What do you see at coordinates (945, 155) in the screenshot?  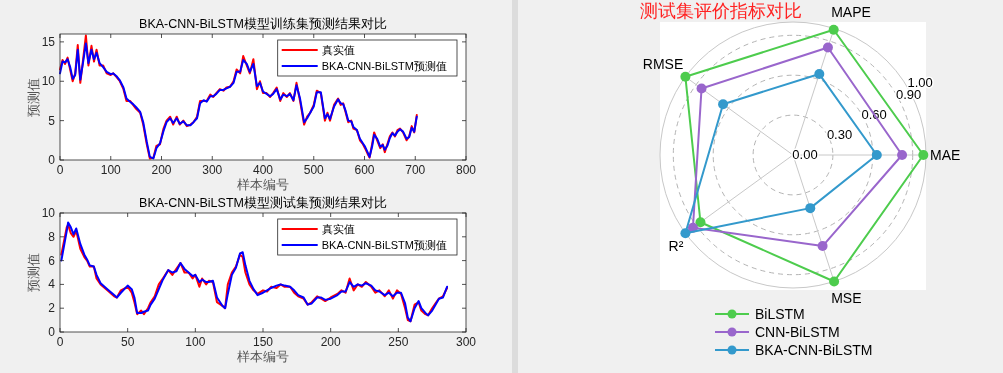 I see `spoke-label: MAE` at bounding box center [945, 155].